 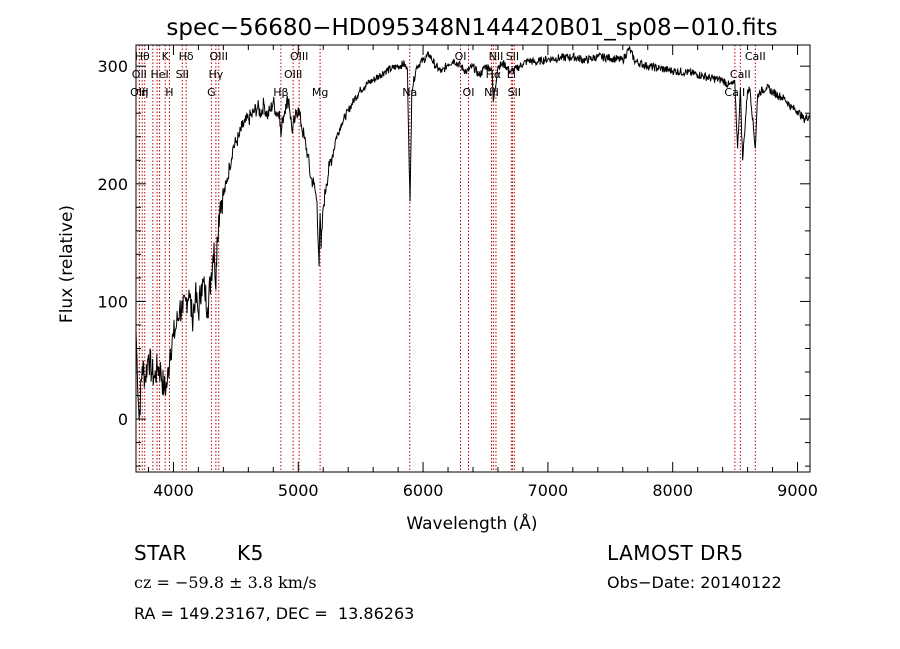 What do you see at coordinates (123, 419) in the screenshot?
I see `y-tick-label: 0` at bounding box center [123, 419].